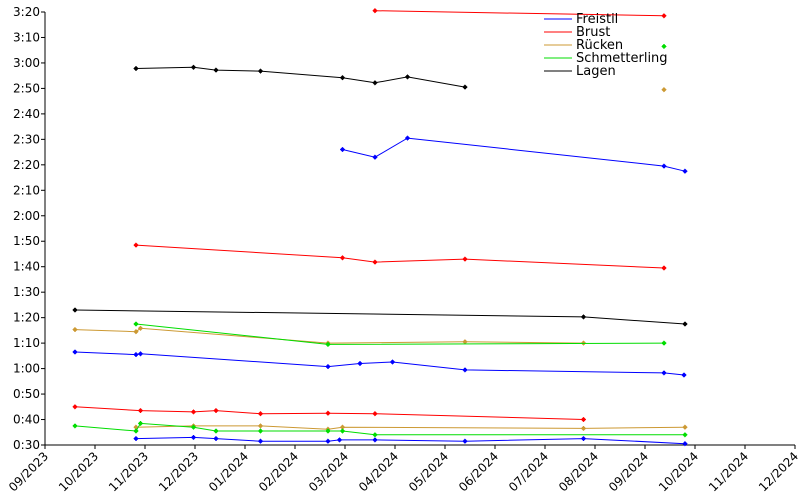  Describe the element at coordinates (278, 471) in the screenshot. I see `x-tick-label: 02/2024` at that location.